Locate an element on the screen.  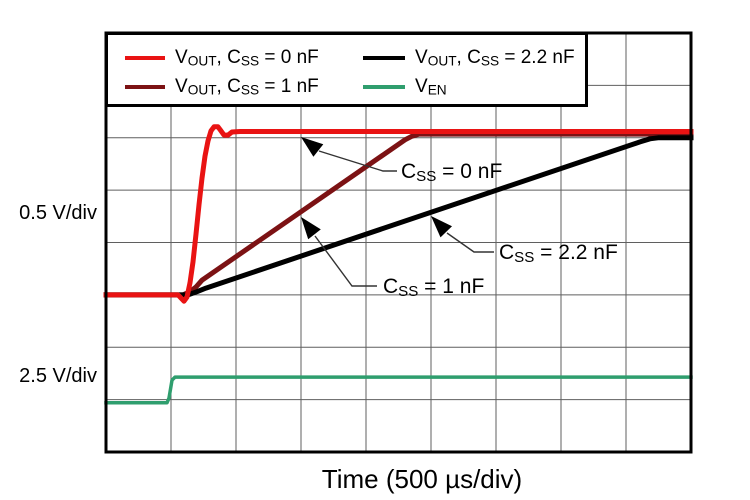
annotation-arrow-css-2_2nf is located at coordinates (462, 234).